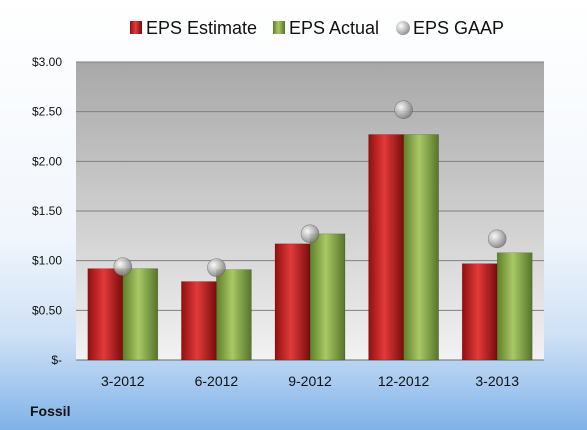 Image resolution: width=587 pixels, height=430 pixels. What do you see at coordinates (201, 28) in the screenshot?
I see `legend-label: EPS Estimate` at bounding box center [201, 28].